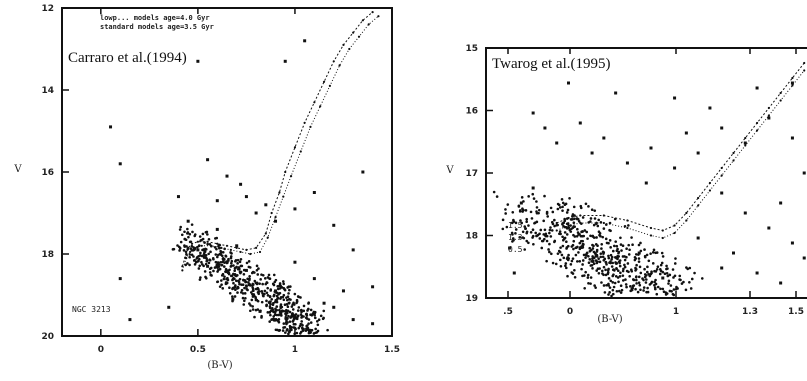 Image resolution: width=807 pixels, height=381 pixels. What do you see at coordinates (295, 350) in the screenshot?
I see `x-tick-label: 1` at bounding box center [295, 350].